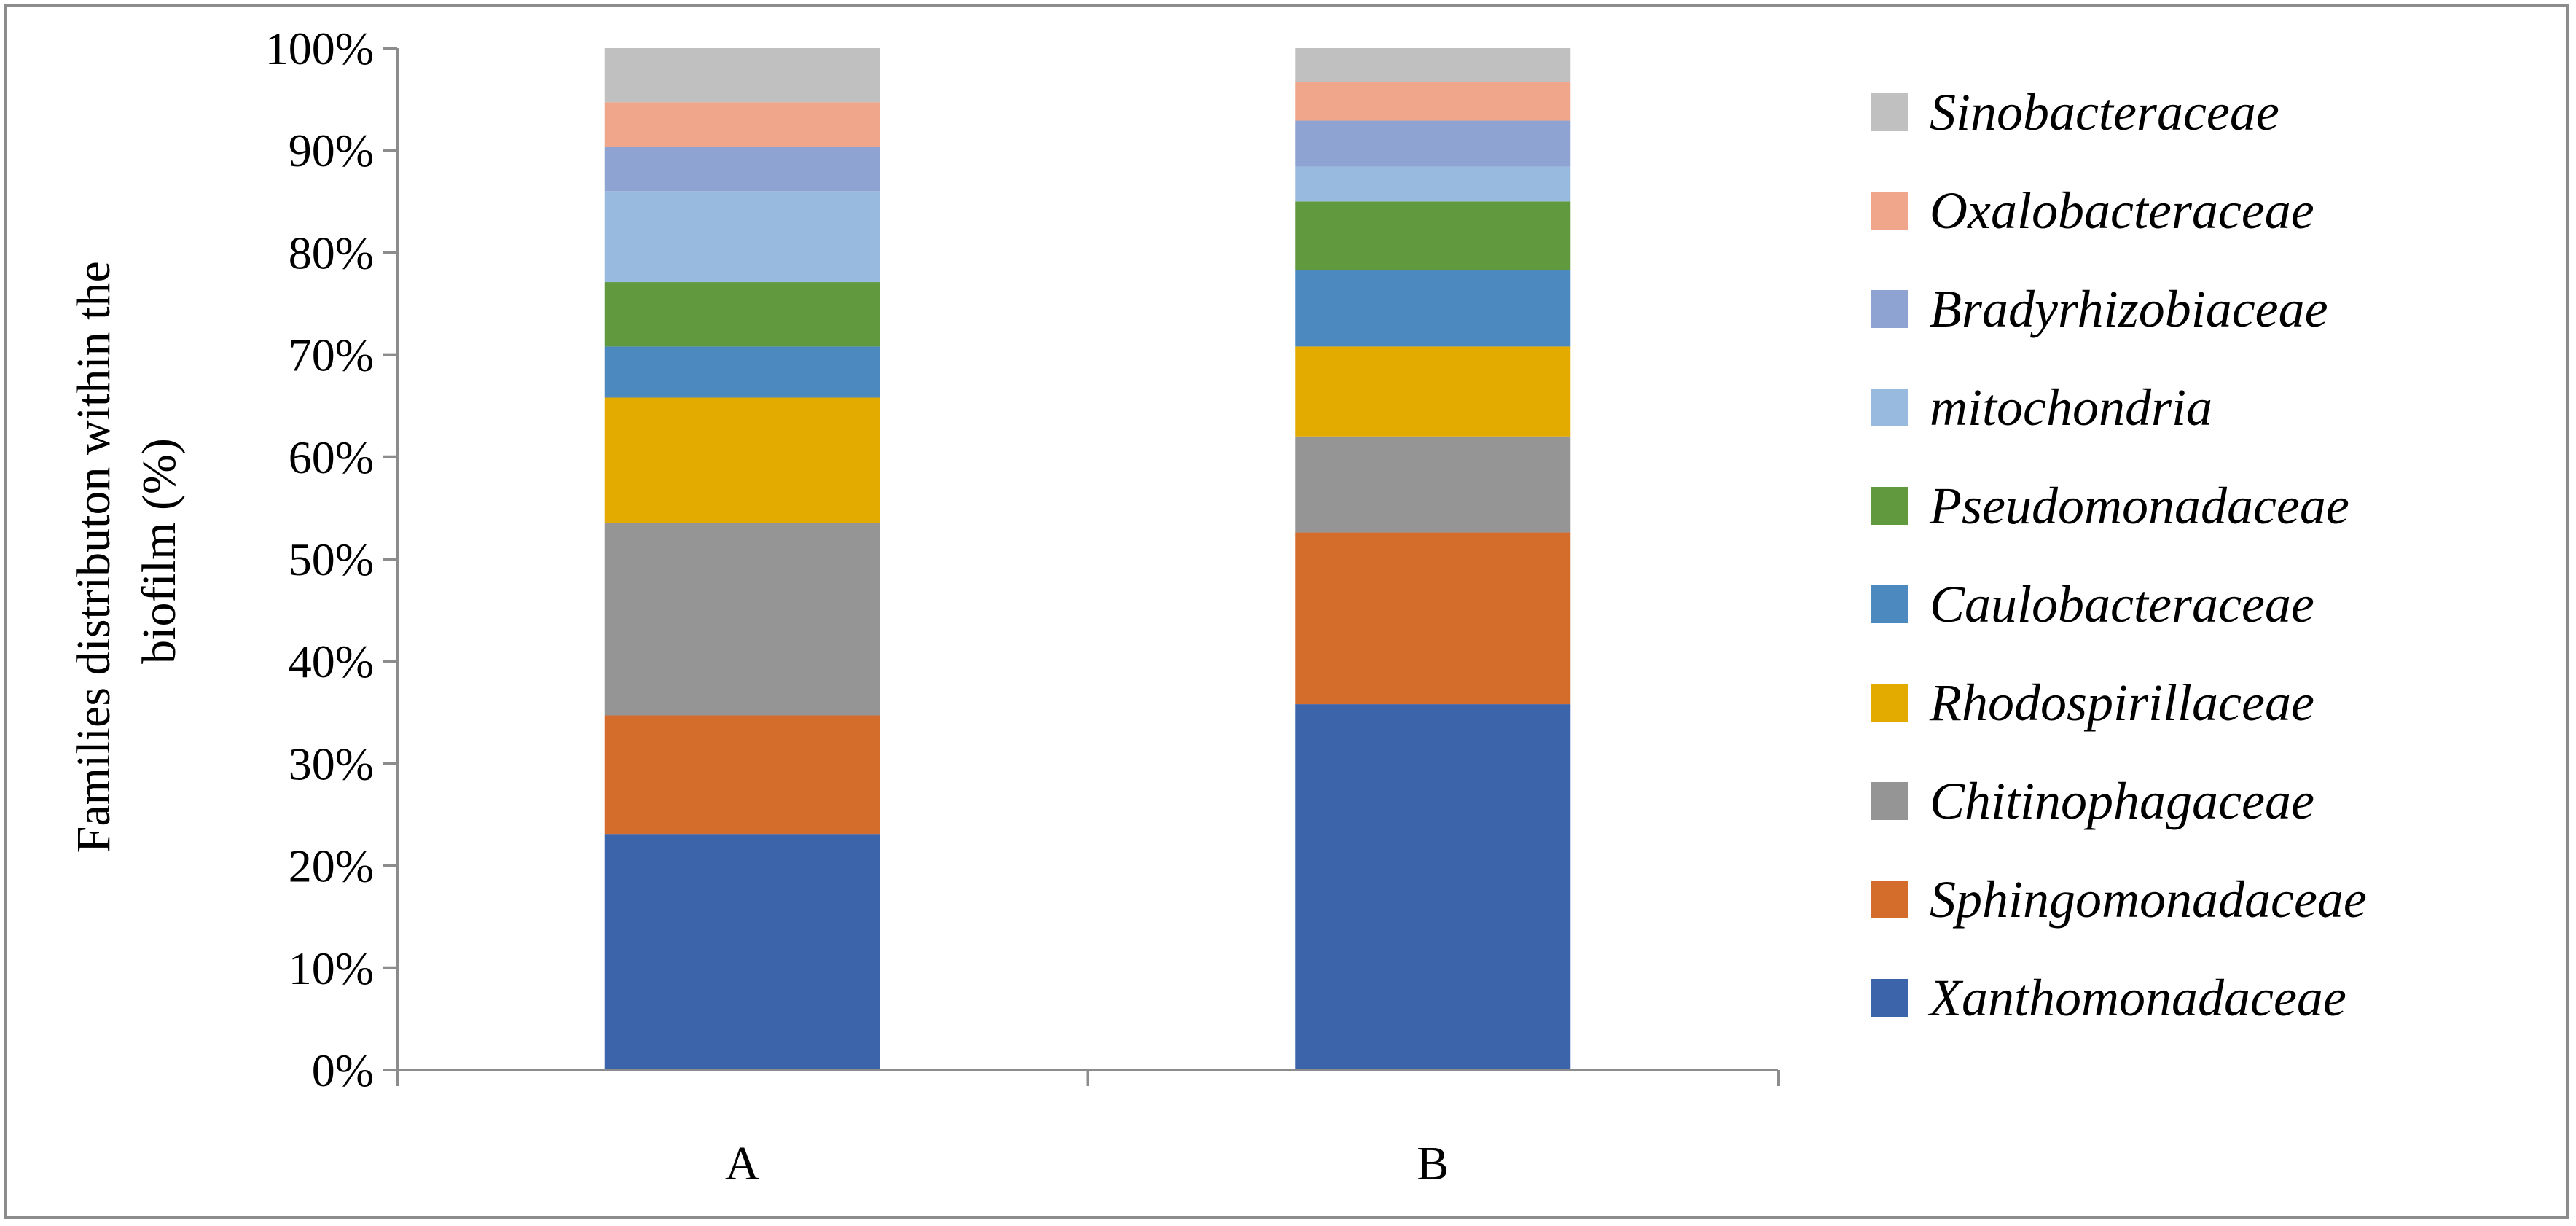 The width and height of the screenshot is (2576, 1226). Describe the element at coordinates (1433, 887) in the screenshot. I see `bar-segment-B-xanthomonadaceae` at that location.